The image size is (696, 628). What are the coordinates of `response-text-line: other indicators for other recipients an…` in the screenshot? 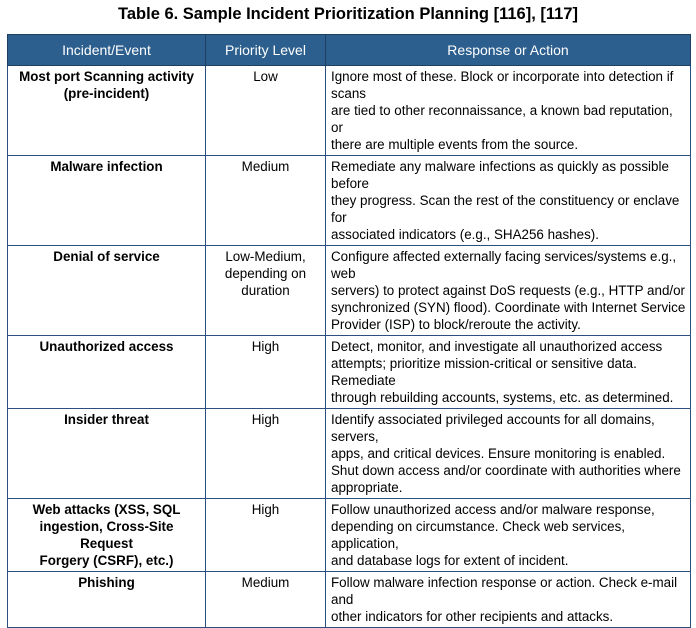 It's located at (472, 616).